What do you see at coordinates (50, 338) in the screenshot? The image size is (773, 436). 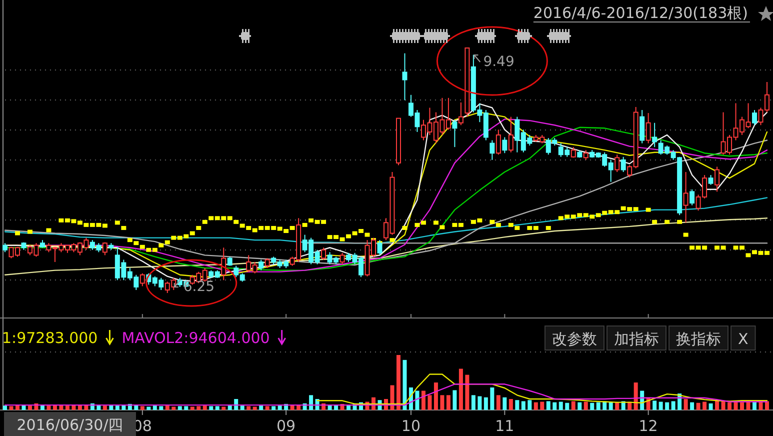 I see `legend-label: 1:97283.000` at bounding box center [50, 338].